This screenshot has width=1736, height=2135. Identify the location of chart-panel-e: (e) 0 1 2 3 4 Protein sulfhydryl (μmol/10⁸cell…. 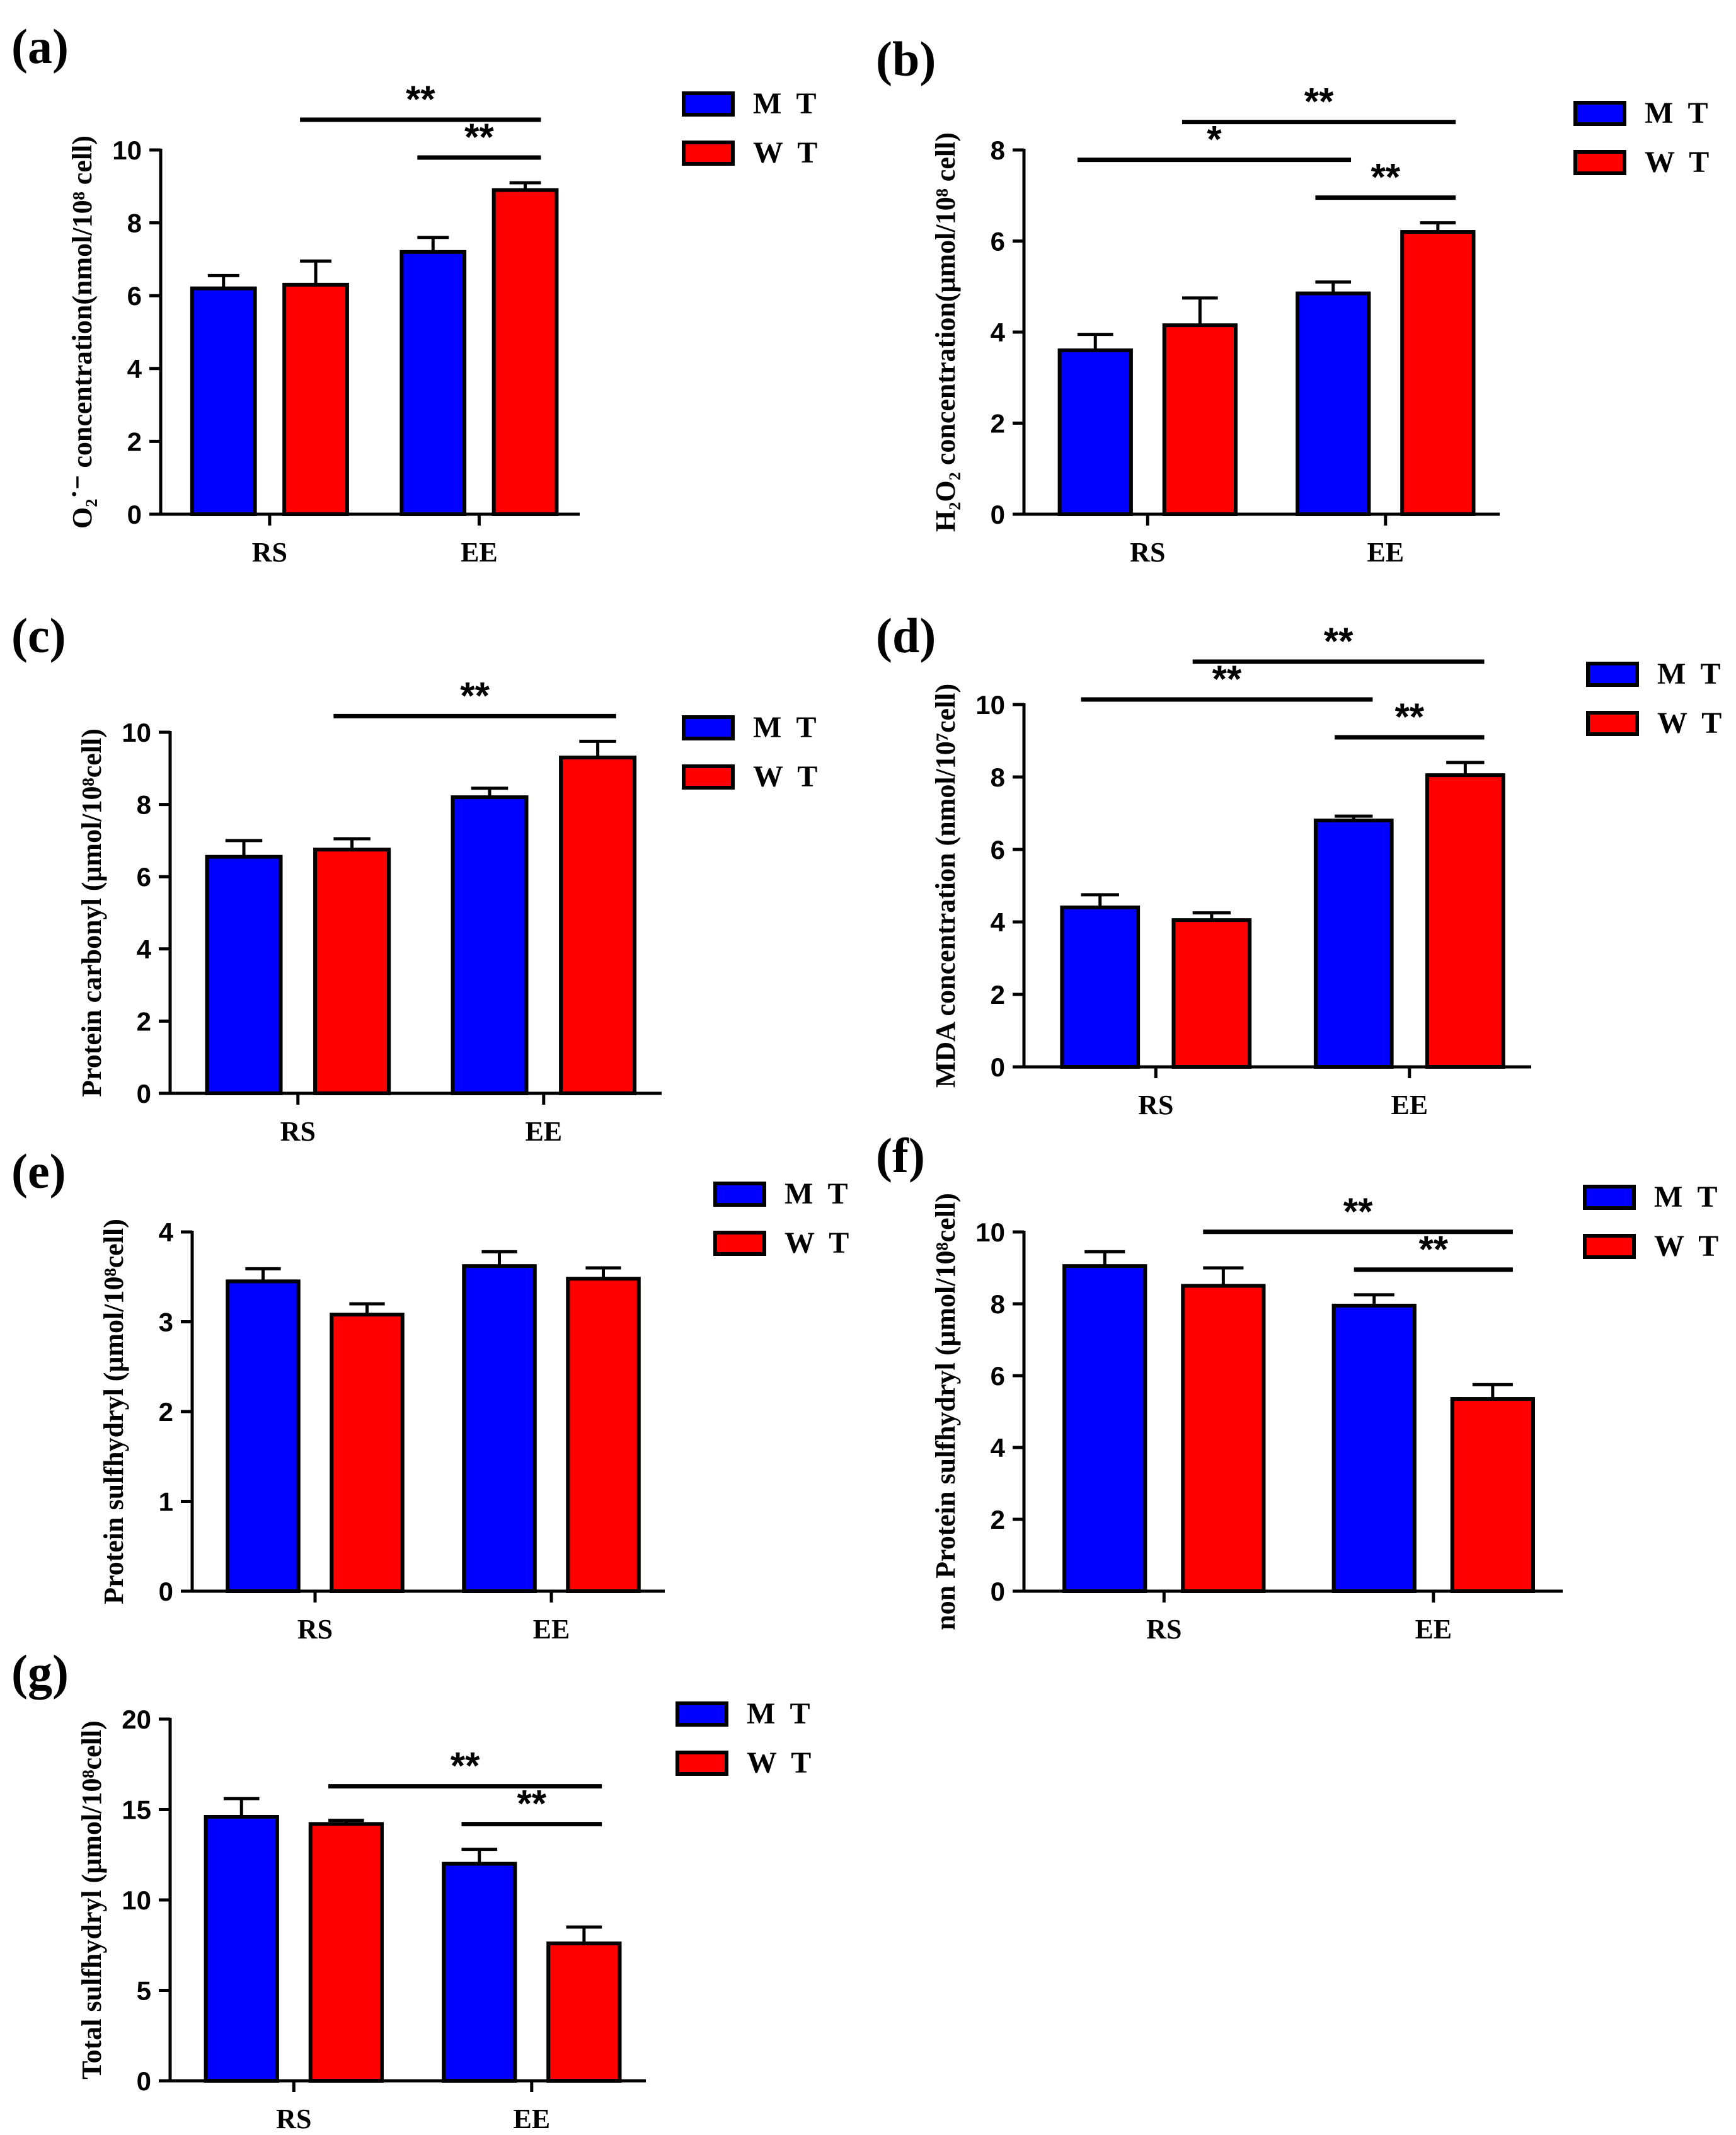
(432, 1394).